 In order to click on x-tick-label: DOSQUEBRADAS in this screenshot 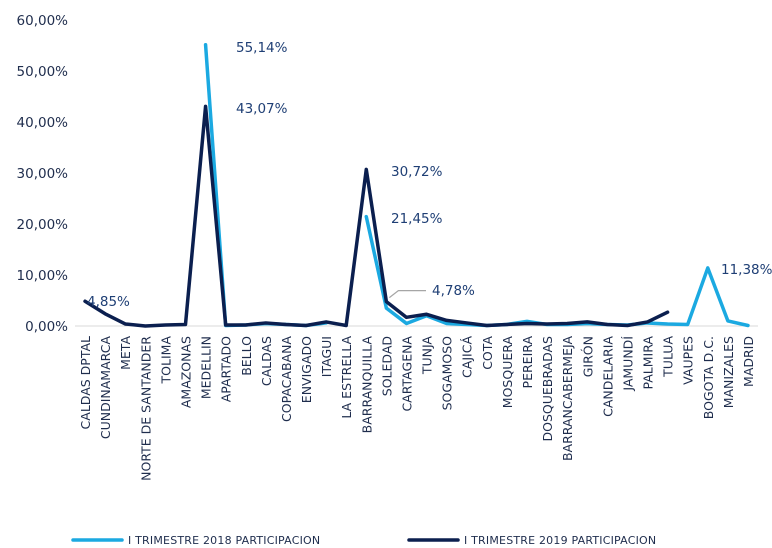, I will do `click(547, 389)`.